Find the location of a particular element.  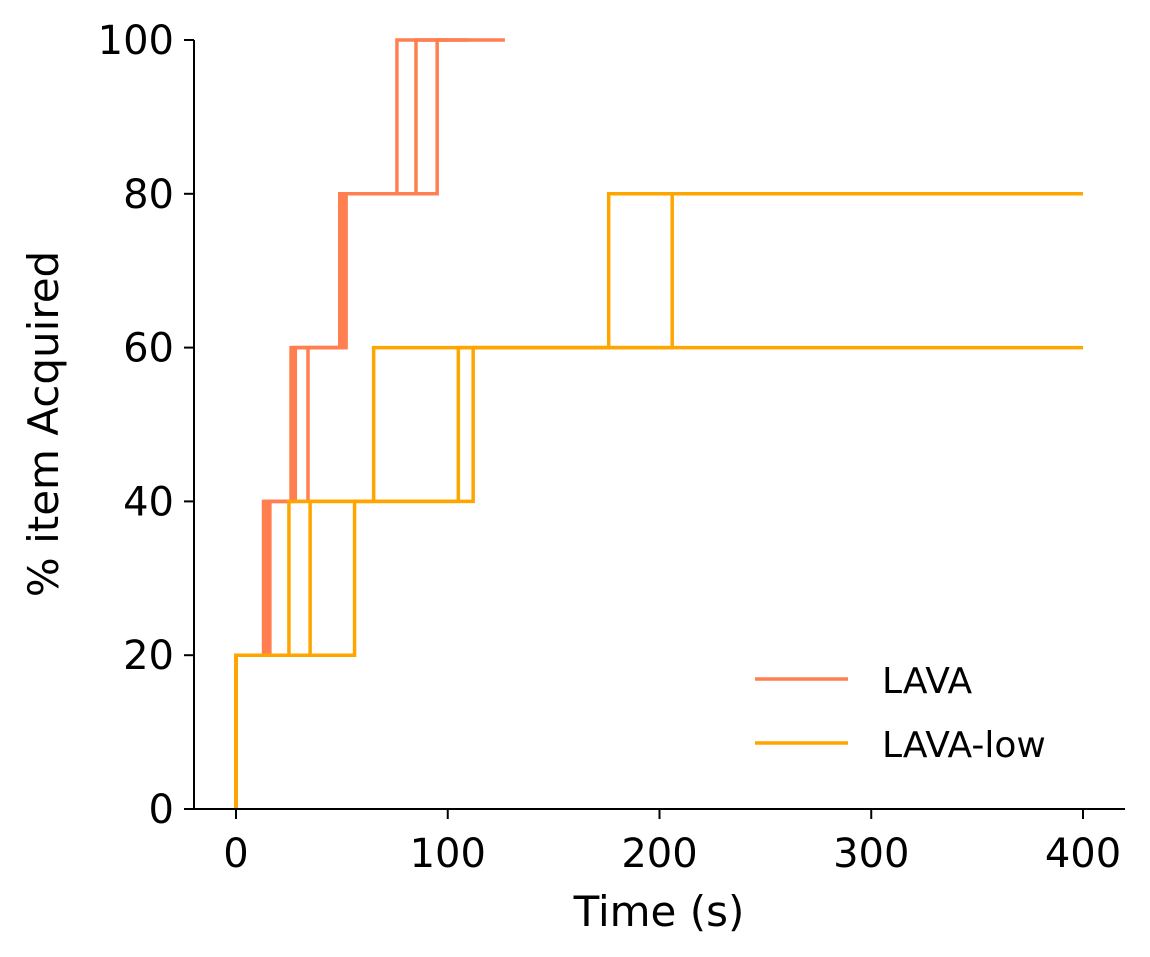

y-tick-label: 80 is located at coordinates (148, 195).